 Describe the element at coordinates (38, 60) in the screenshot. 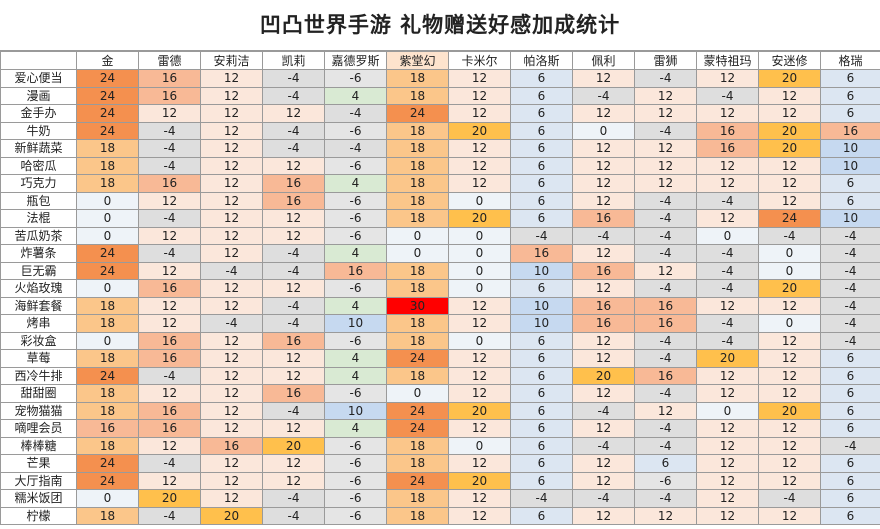

I see `corner-cell` at that location.